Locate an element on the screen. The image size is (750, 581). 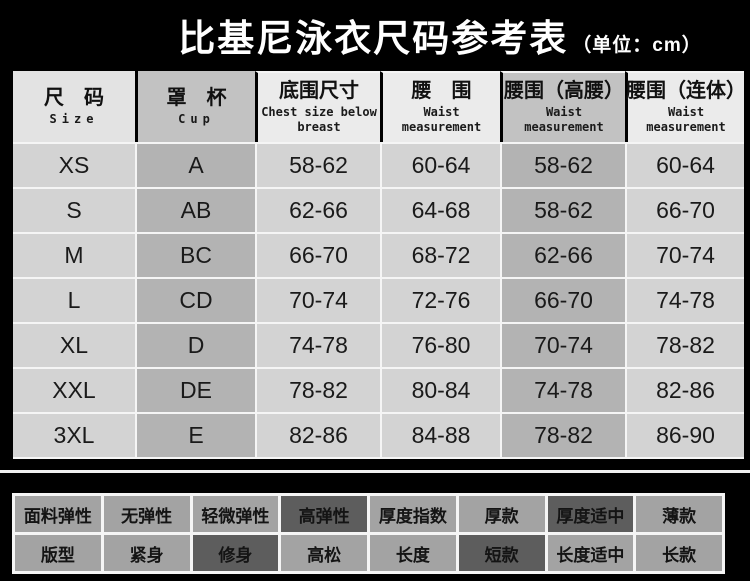
waist-cell: 60-64 is located at coordinates (440, 164).